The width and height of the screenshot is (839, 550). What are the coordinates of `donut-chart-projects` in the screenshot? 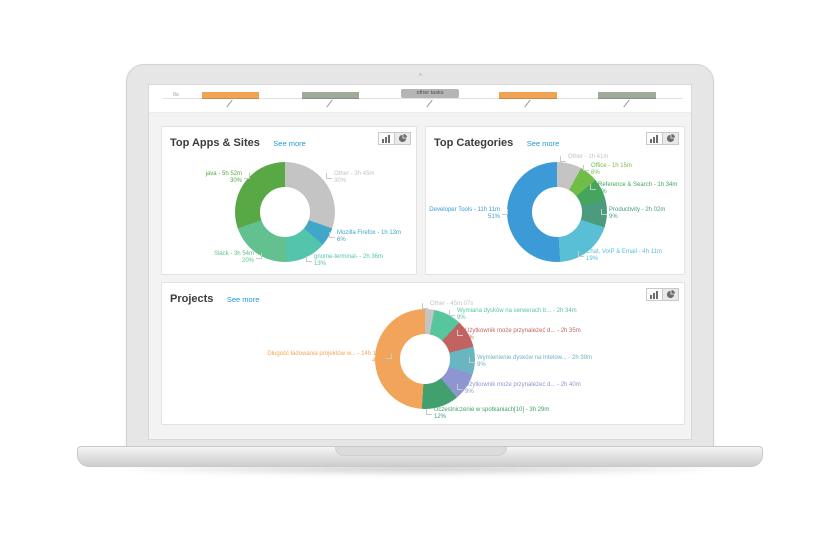 It's located at (425, 359).